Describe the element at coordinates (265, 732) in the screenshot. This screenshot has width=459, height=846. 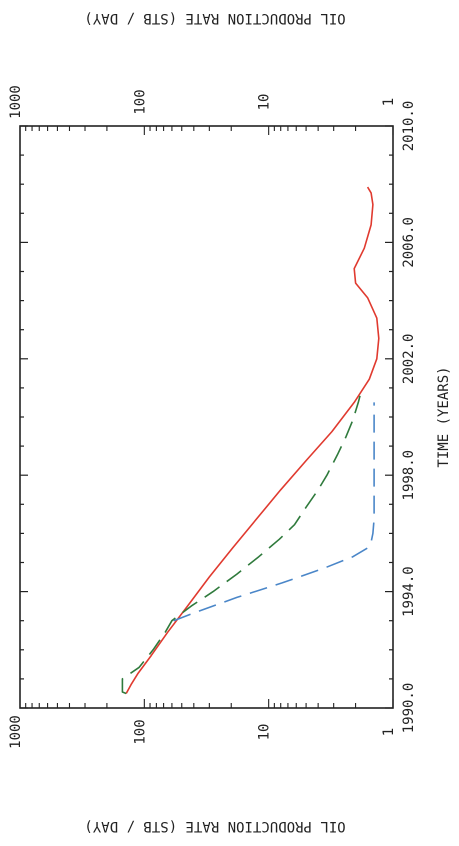
I see `rate-tick-label-bottom: 10` at that location.